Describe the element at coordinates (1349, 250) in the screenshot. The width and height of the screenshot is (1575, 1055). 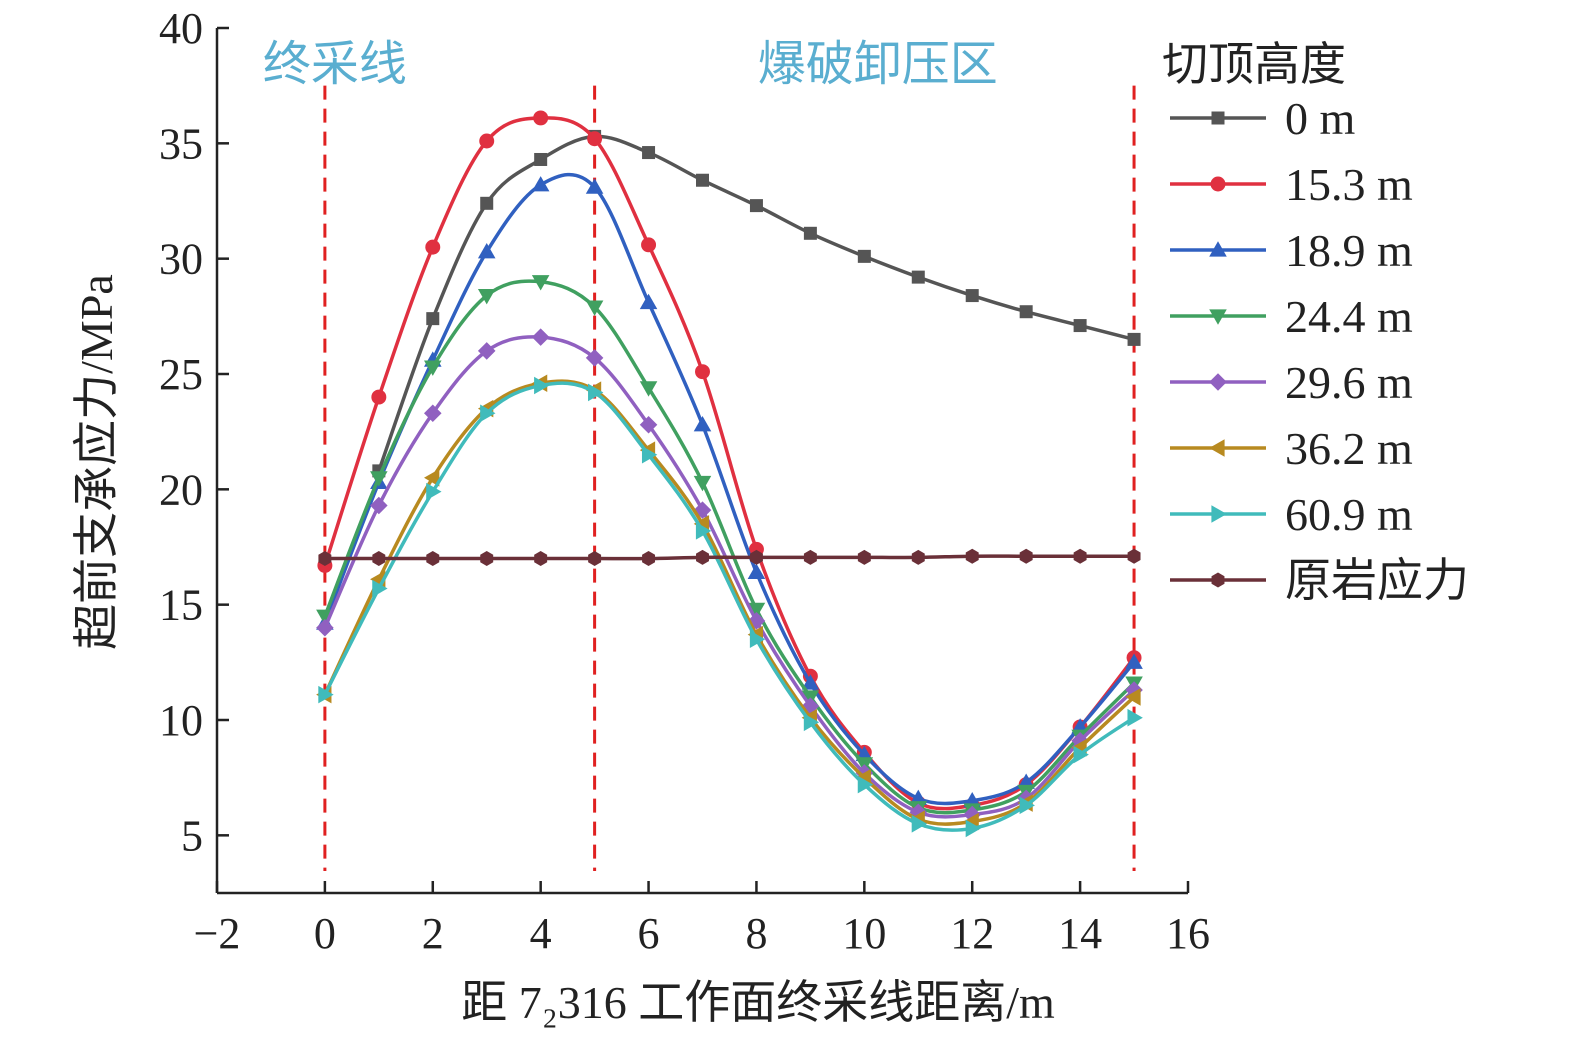
I see `legend-label: 18.9 m` at that location.